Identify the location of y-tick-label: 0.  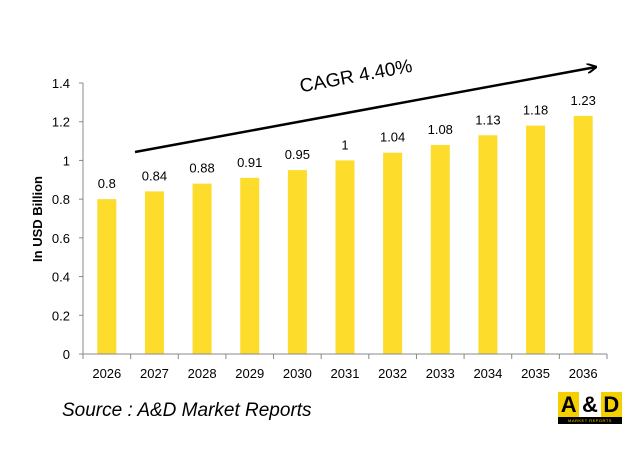
(66, 354).